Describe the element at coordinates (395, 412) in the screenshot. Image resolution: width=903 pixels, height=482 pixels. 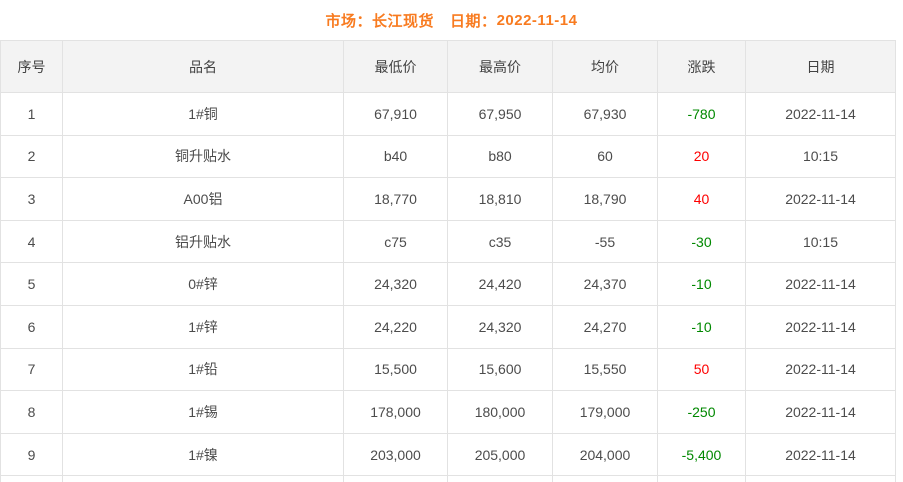
I see `cell-low: 178,000` at that location.